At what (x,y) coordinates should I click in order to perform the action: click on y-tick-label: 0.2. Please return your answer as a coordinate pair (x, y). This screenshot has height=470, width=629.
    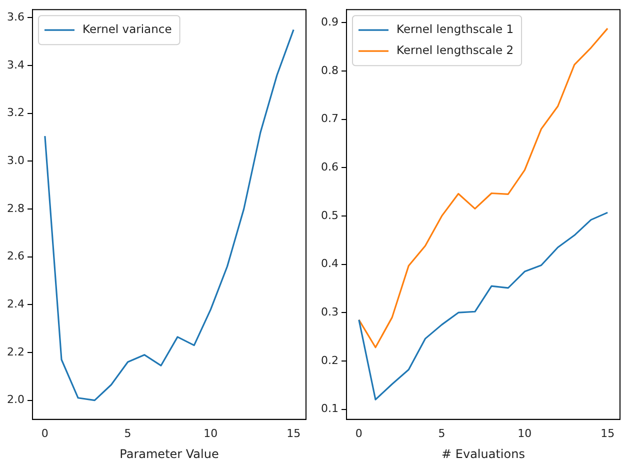
    Looking at the image, I should click on (329, 360).